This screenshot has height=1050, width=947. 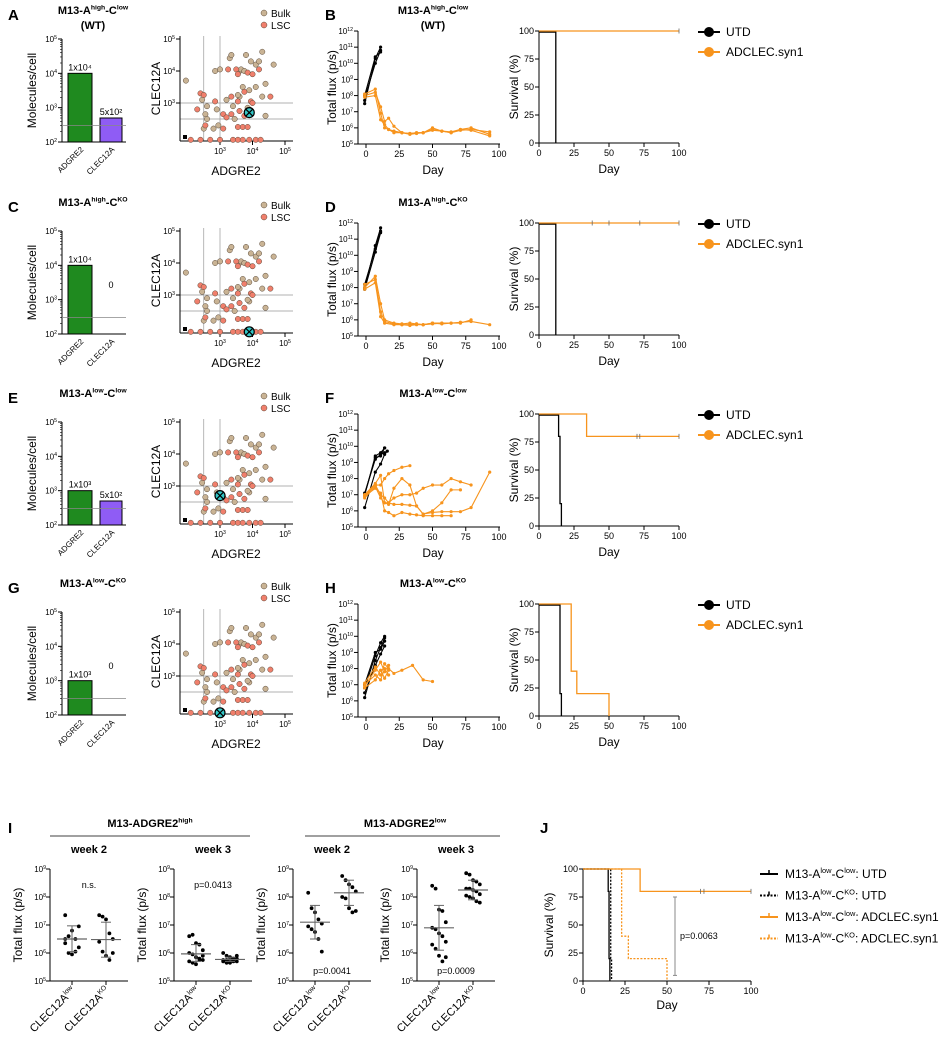 What do you see at coordinates (849, 892) in the screenshot?
I see `superscript: KO` at bounding box center [849, 892].